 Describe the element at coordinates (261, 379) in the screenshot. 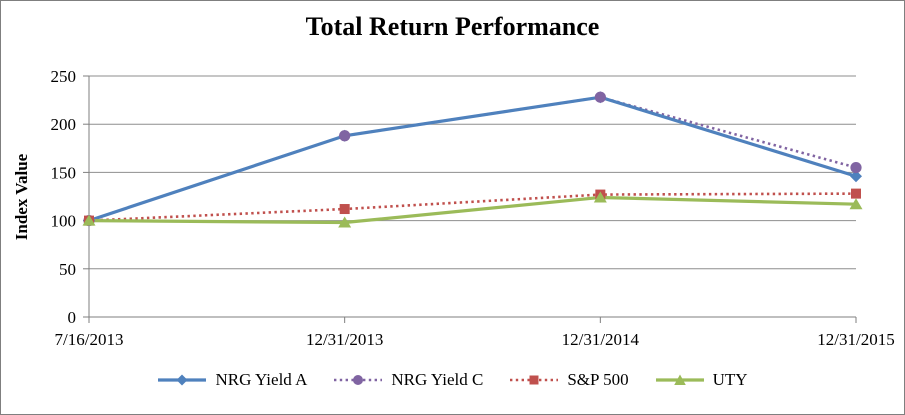

I see `legend-label: NRG Yield A` at that location.